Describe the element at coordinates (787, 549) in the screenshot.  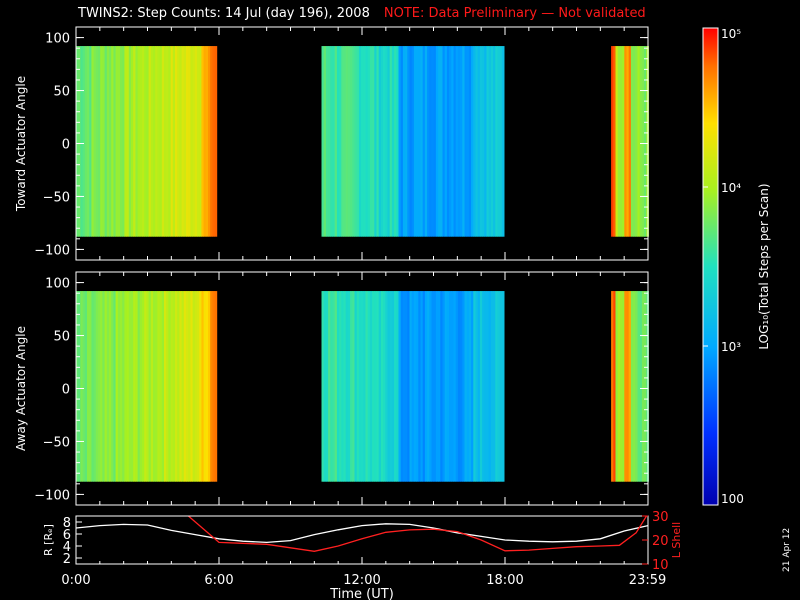
I see `date-stamp: 21 Apr 12` at that location.